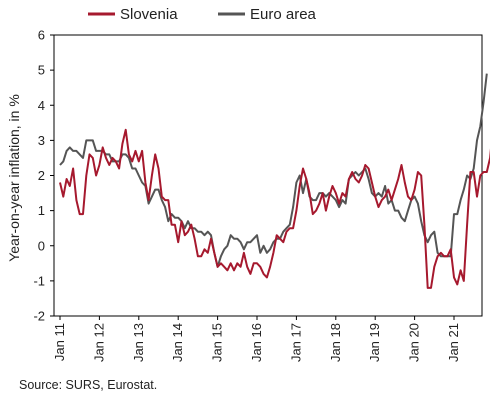 This screenshot has width=490, height=400. I want to click on source-note: Source: SURS, Eurostat., so click(88, 385).